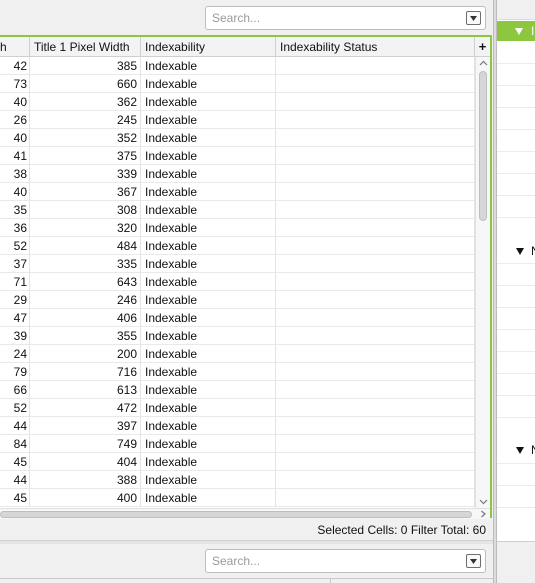  I want to click on table-row: 66 613 Indexable, so click(237, 390).